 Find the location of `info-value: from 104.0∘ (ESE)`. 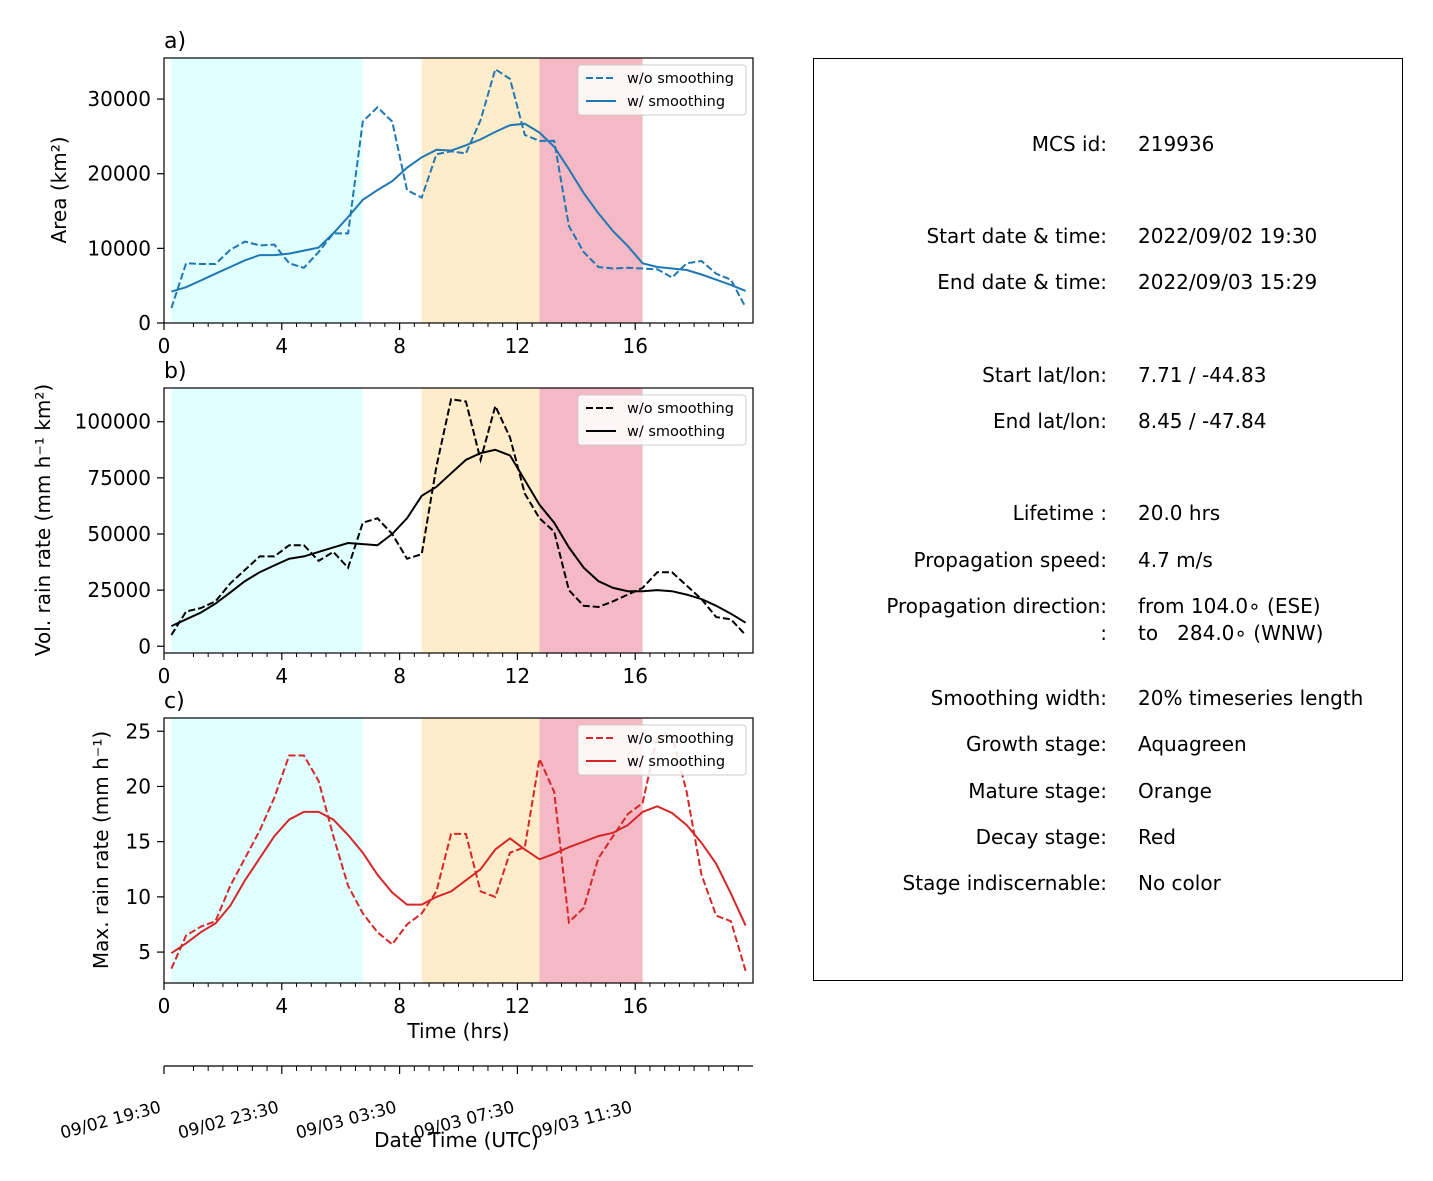

info-value: from 104.0∘ (ESE) is located at coordinates (1229, 606).